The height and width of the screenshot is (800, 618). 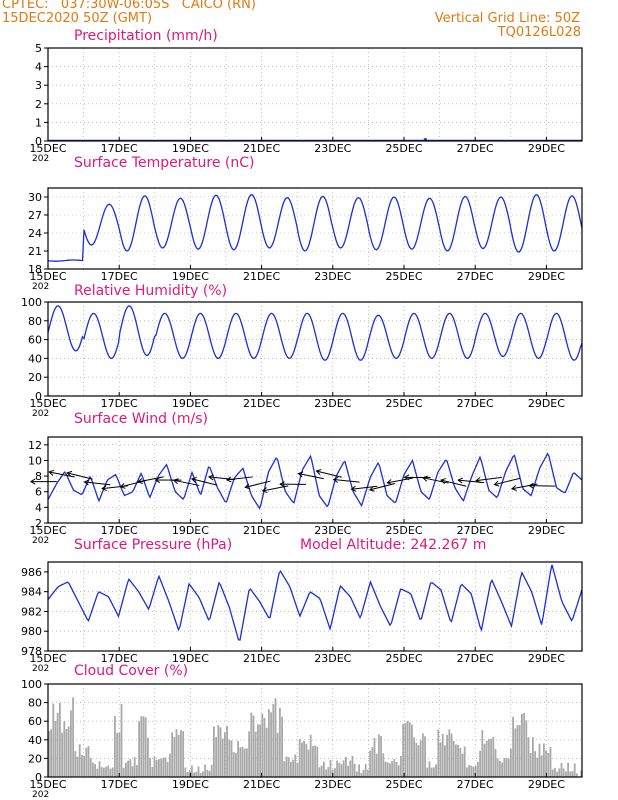 I want to click on y-tick-label: 3, so click(x=38, y=85).